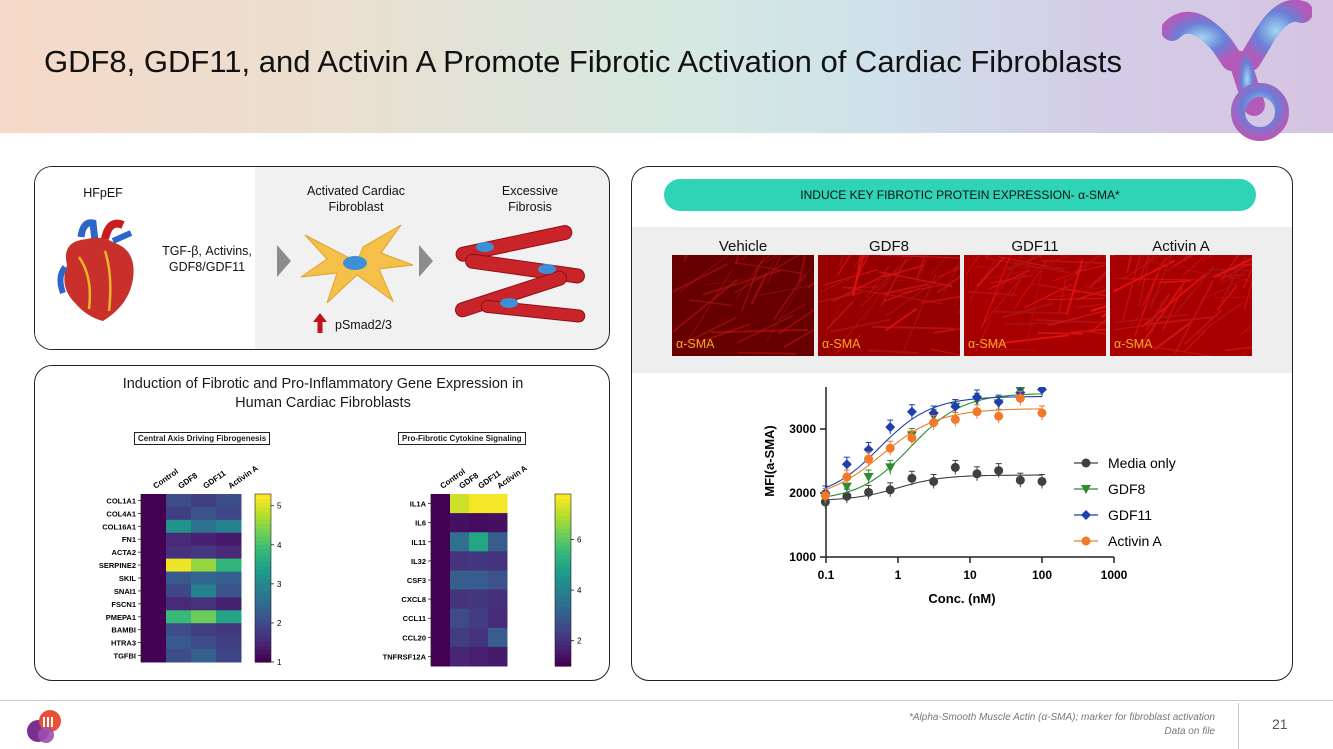  What do you see at coordinates (498, 618) in the screenshot?
I see `cell-ccl11-activin-a` at bounding box center [498, 618].